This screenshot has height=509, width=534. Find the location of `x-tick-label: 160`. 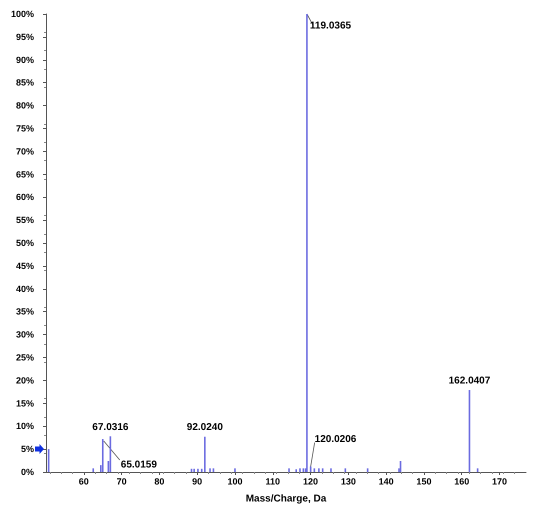

x-tick-label: 160 is located at coordinates (462, 481).